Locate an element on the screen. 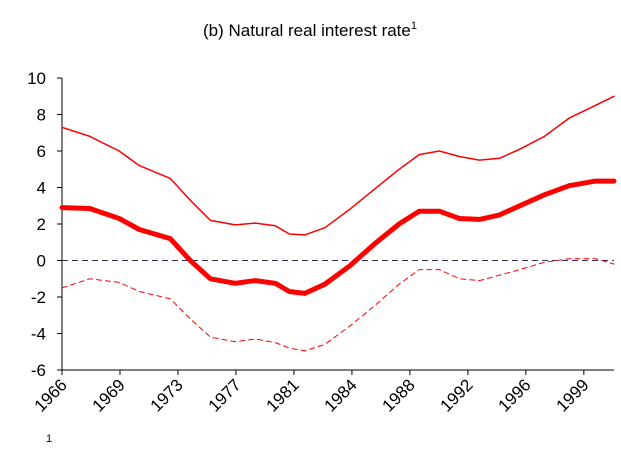 This screenshot has height=460, width=621. y-tick-label: 2 is located at coordinates (41, 224).